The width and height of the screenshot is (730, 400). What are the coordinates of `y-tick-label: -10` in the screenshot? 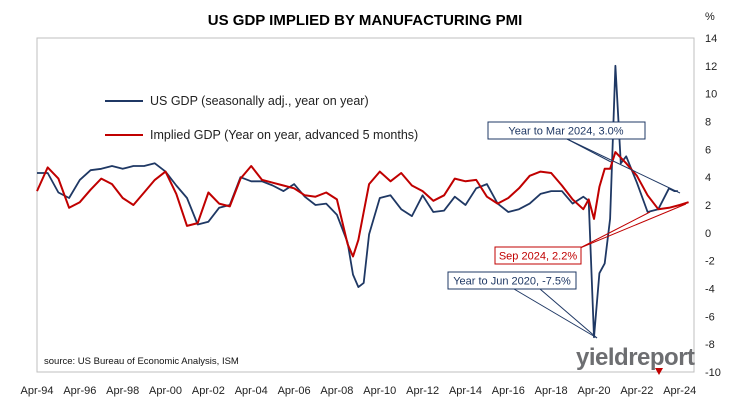 It's located at (713, 373).